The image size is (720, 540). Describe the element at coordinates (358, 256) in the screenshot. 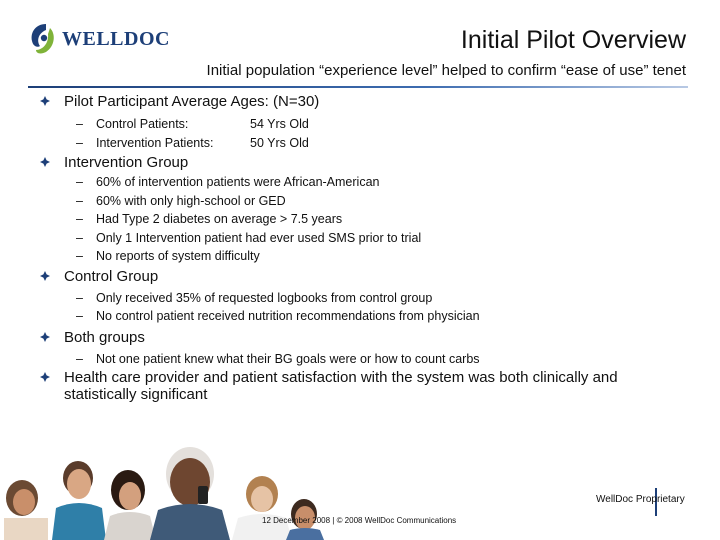

I see `list-item: – No reports of system difficulty` at that location.